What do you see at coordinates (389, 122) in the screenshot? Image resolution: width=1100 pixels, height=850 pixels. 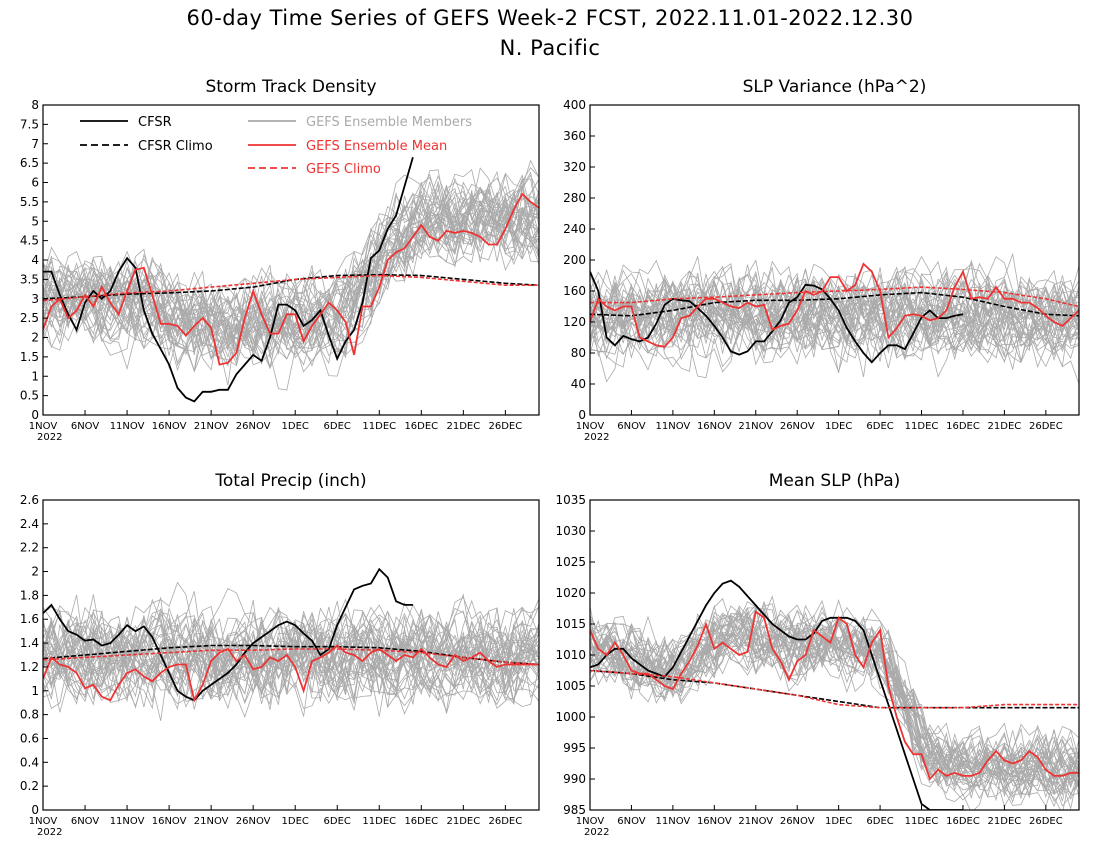 I see `legend-label-gefs_members: GEFS Ensemble Members` at bounding box center [389, 122].